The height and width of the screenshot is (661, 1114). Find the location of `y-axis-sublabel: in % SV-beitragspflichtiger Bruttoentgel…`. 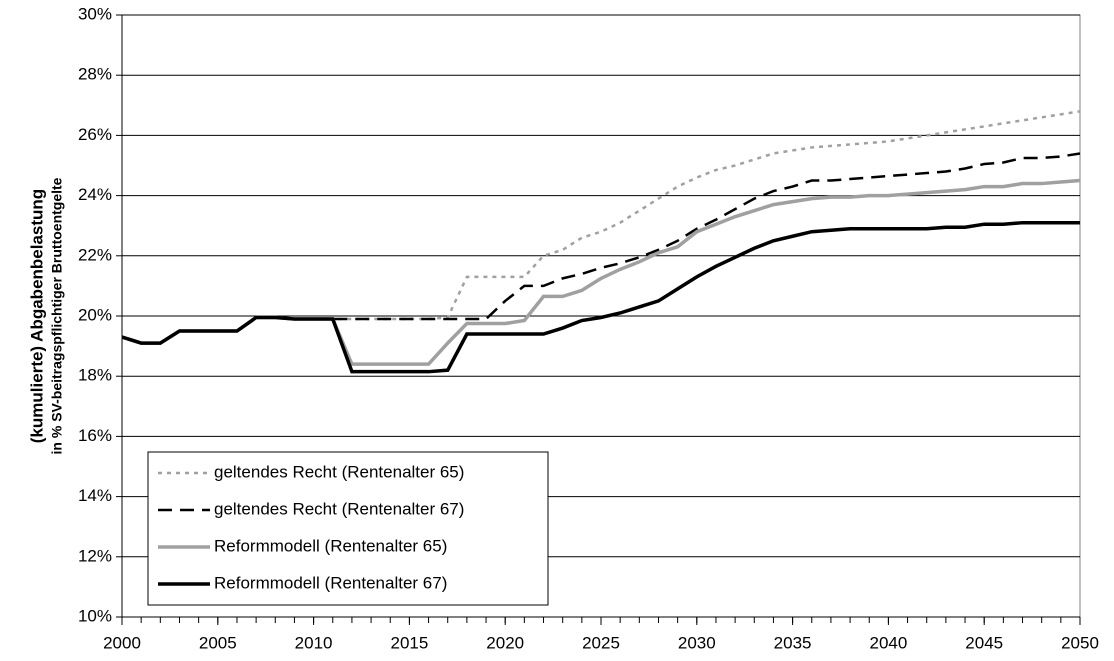

y-axis-sublabel: in % SV-beitragspflichtiger Bruttoentgel… is located at coordinates (57, 315).